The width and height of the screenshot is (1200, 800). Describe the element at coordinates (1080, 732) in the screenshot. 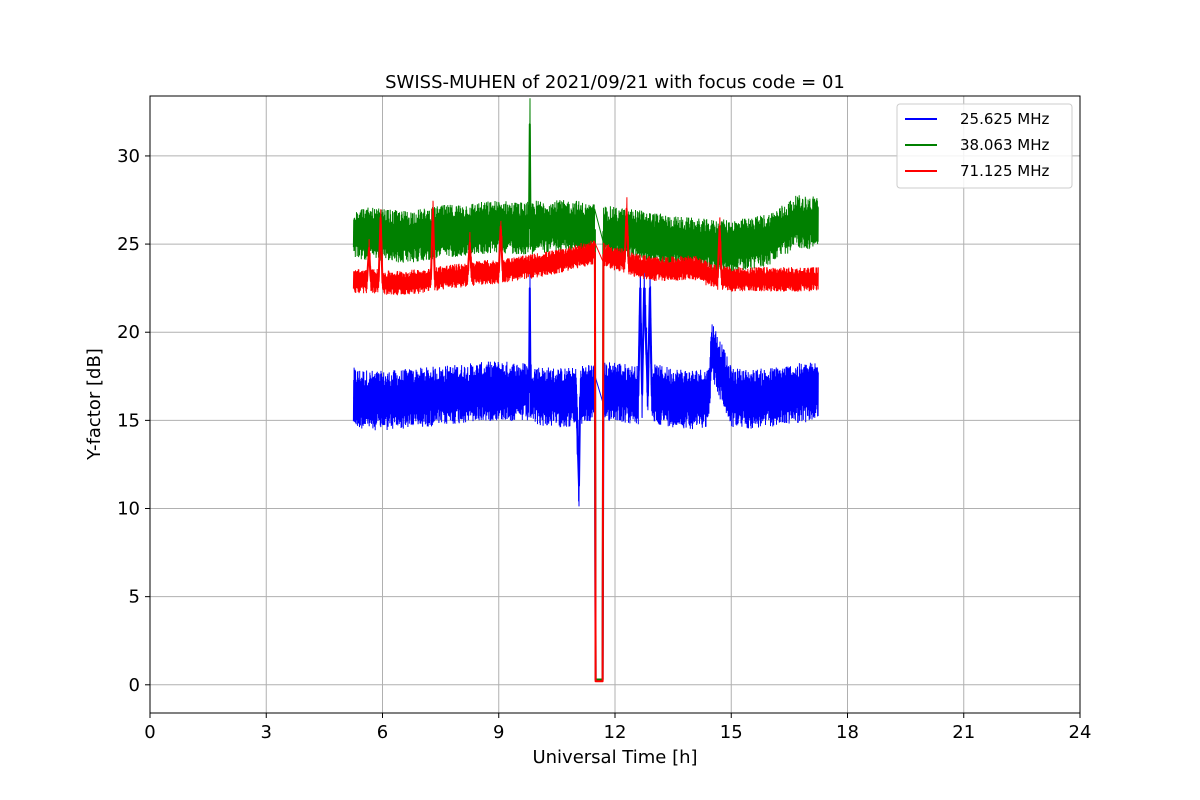

I see `x-tick-label: 24` at that location.